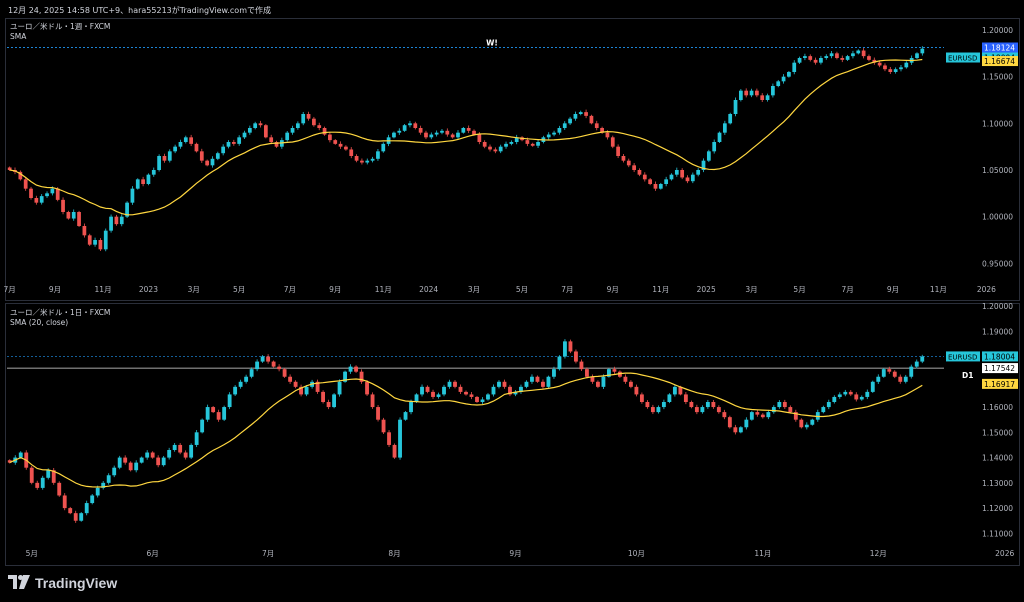  What do you see at coordinates (706, 289) in the screenshot?
I see `weekly-x-tick-label: 2025` at bounding box center [706, 289].